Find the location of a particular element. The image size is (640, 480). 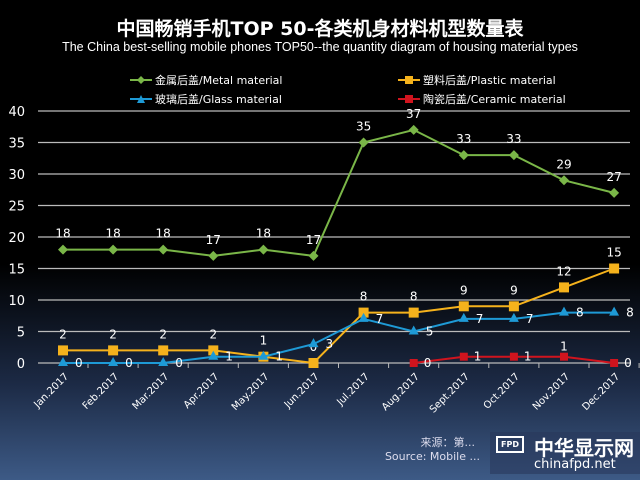

y-tick-label: 5 is located at coordinates (21, 333).